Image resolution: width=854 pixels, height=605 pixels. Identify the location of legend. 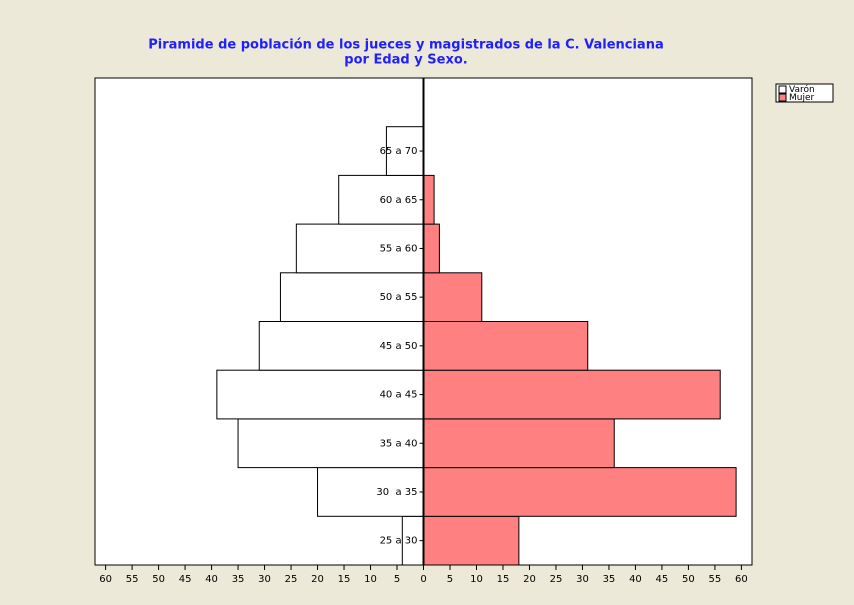
(804, 93).